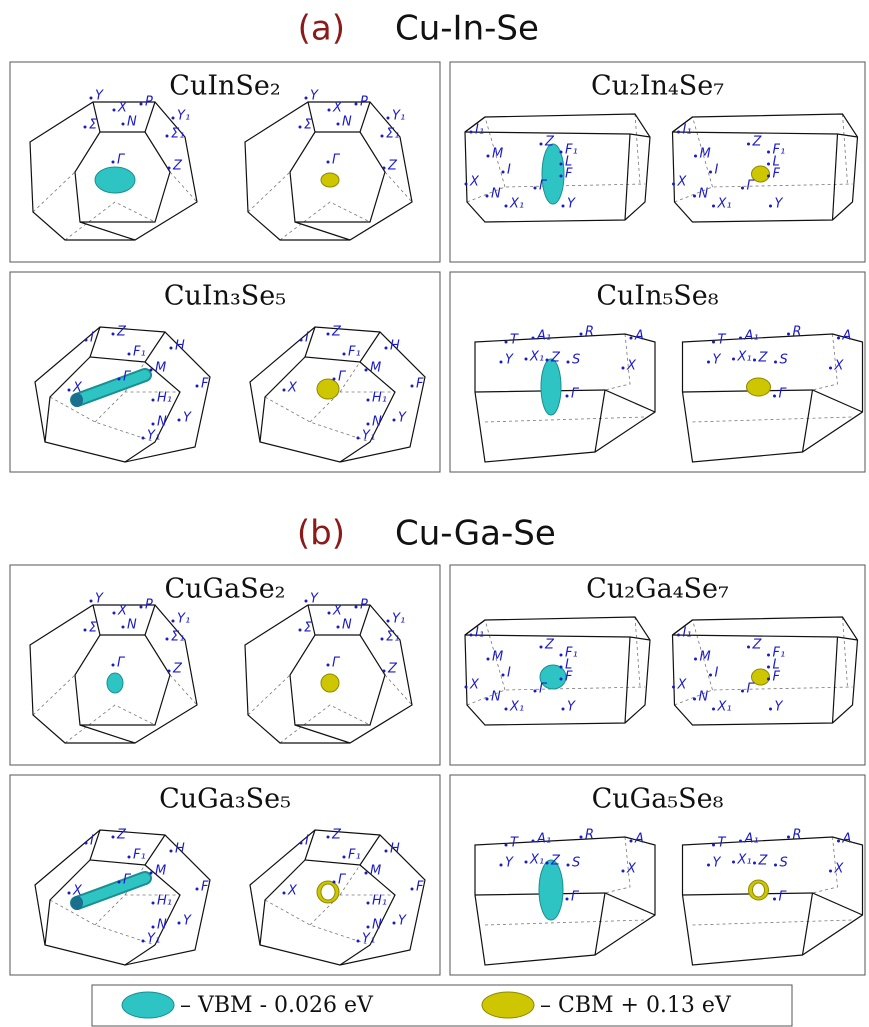 The width and height of the screenshot is (869, 1027). Describe the element at coordinates (225, 296) in the screenshot. I see `panel-title: CuIn₃Se₅` at that location.